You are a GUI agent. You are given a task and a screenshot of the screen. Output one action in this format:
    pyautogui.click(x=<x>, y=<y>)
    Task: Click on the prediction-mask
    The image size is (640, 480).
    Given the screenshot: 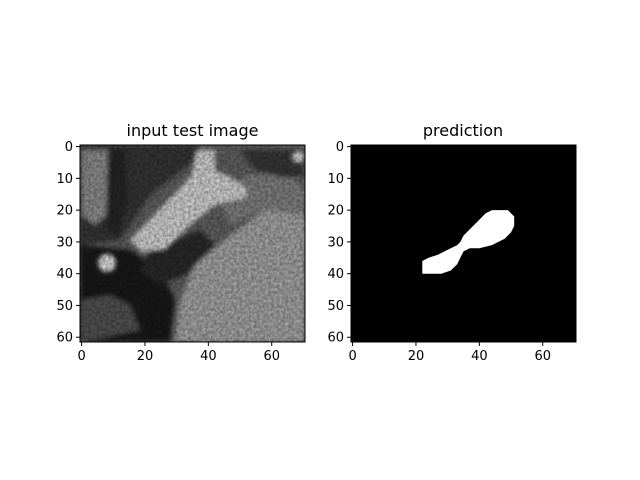 What is the action you would take?
    pyautogui.click(x=468, y=242)
    